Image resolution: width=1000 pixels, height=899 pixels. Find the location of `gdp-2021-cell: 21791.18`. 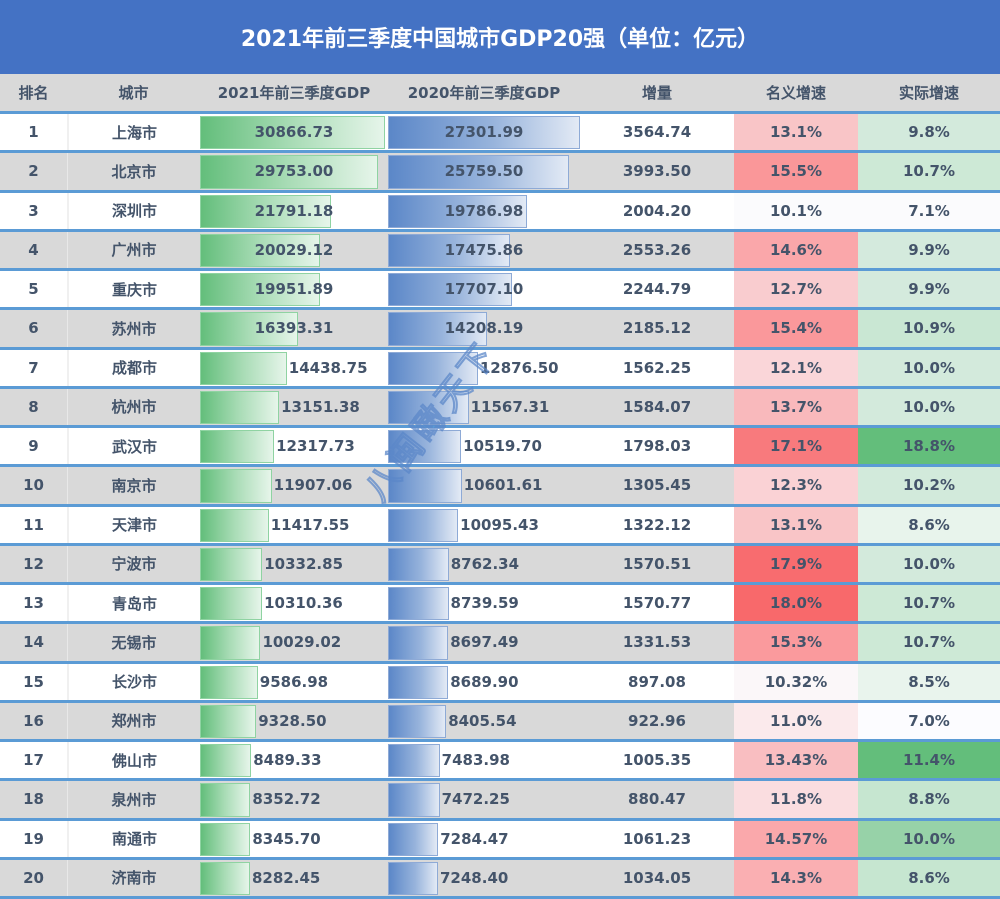

gdp-2021-cell: 21791.18 is located at coordinates (294, 211).